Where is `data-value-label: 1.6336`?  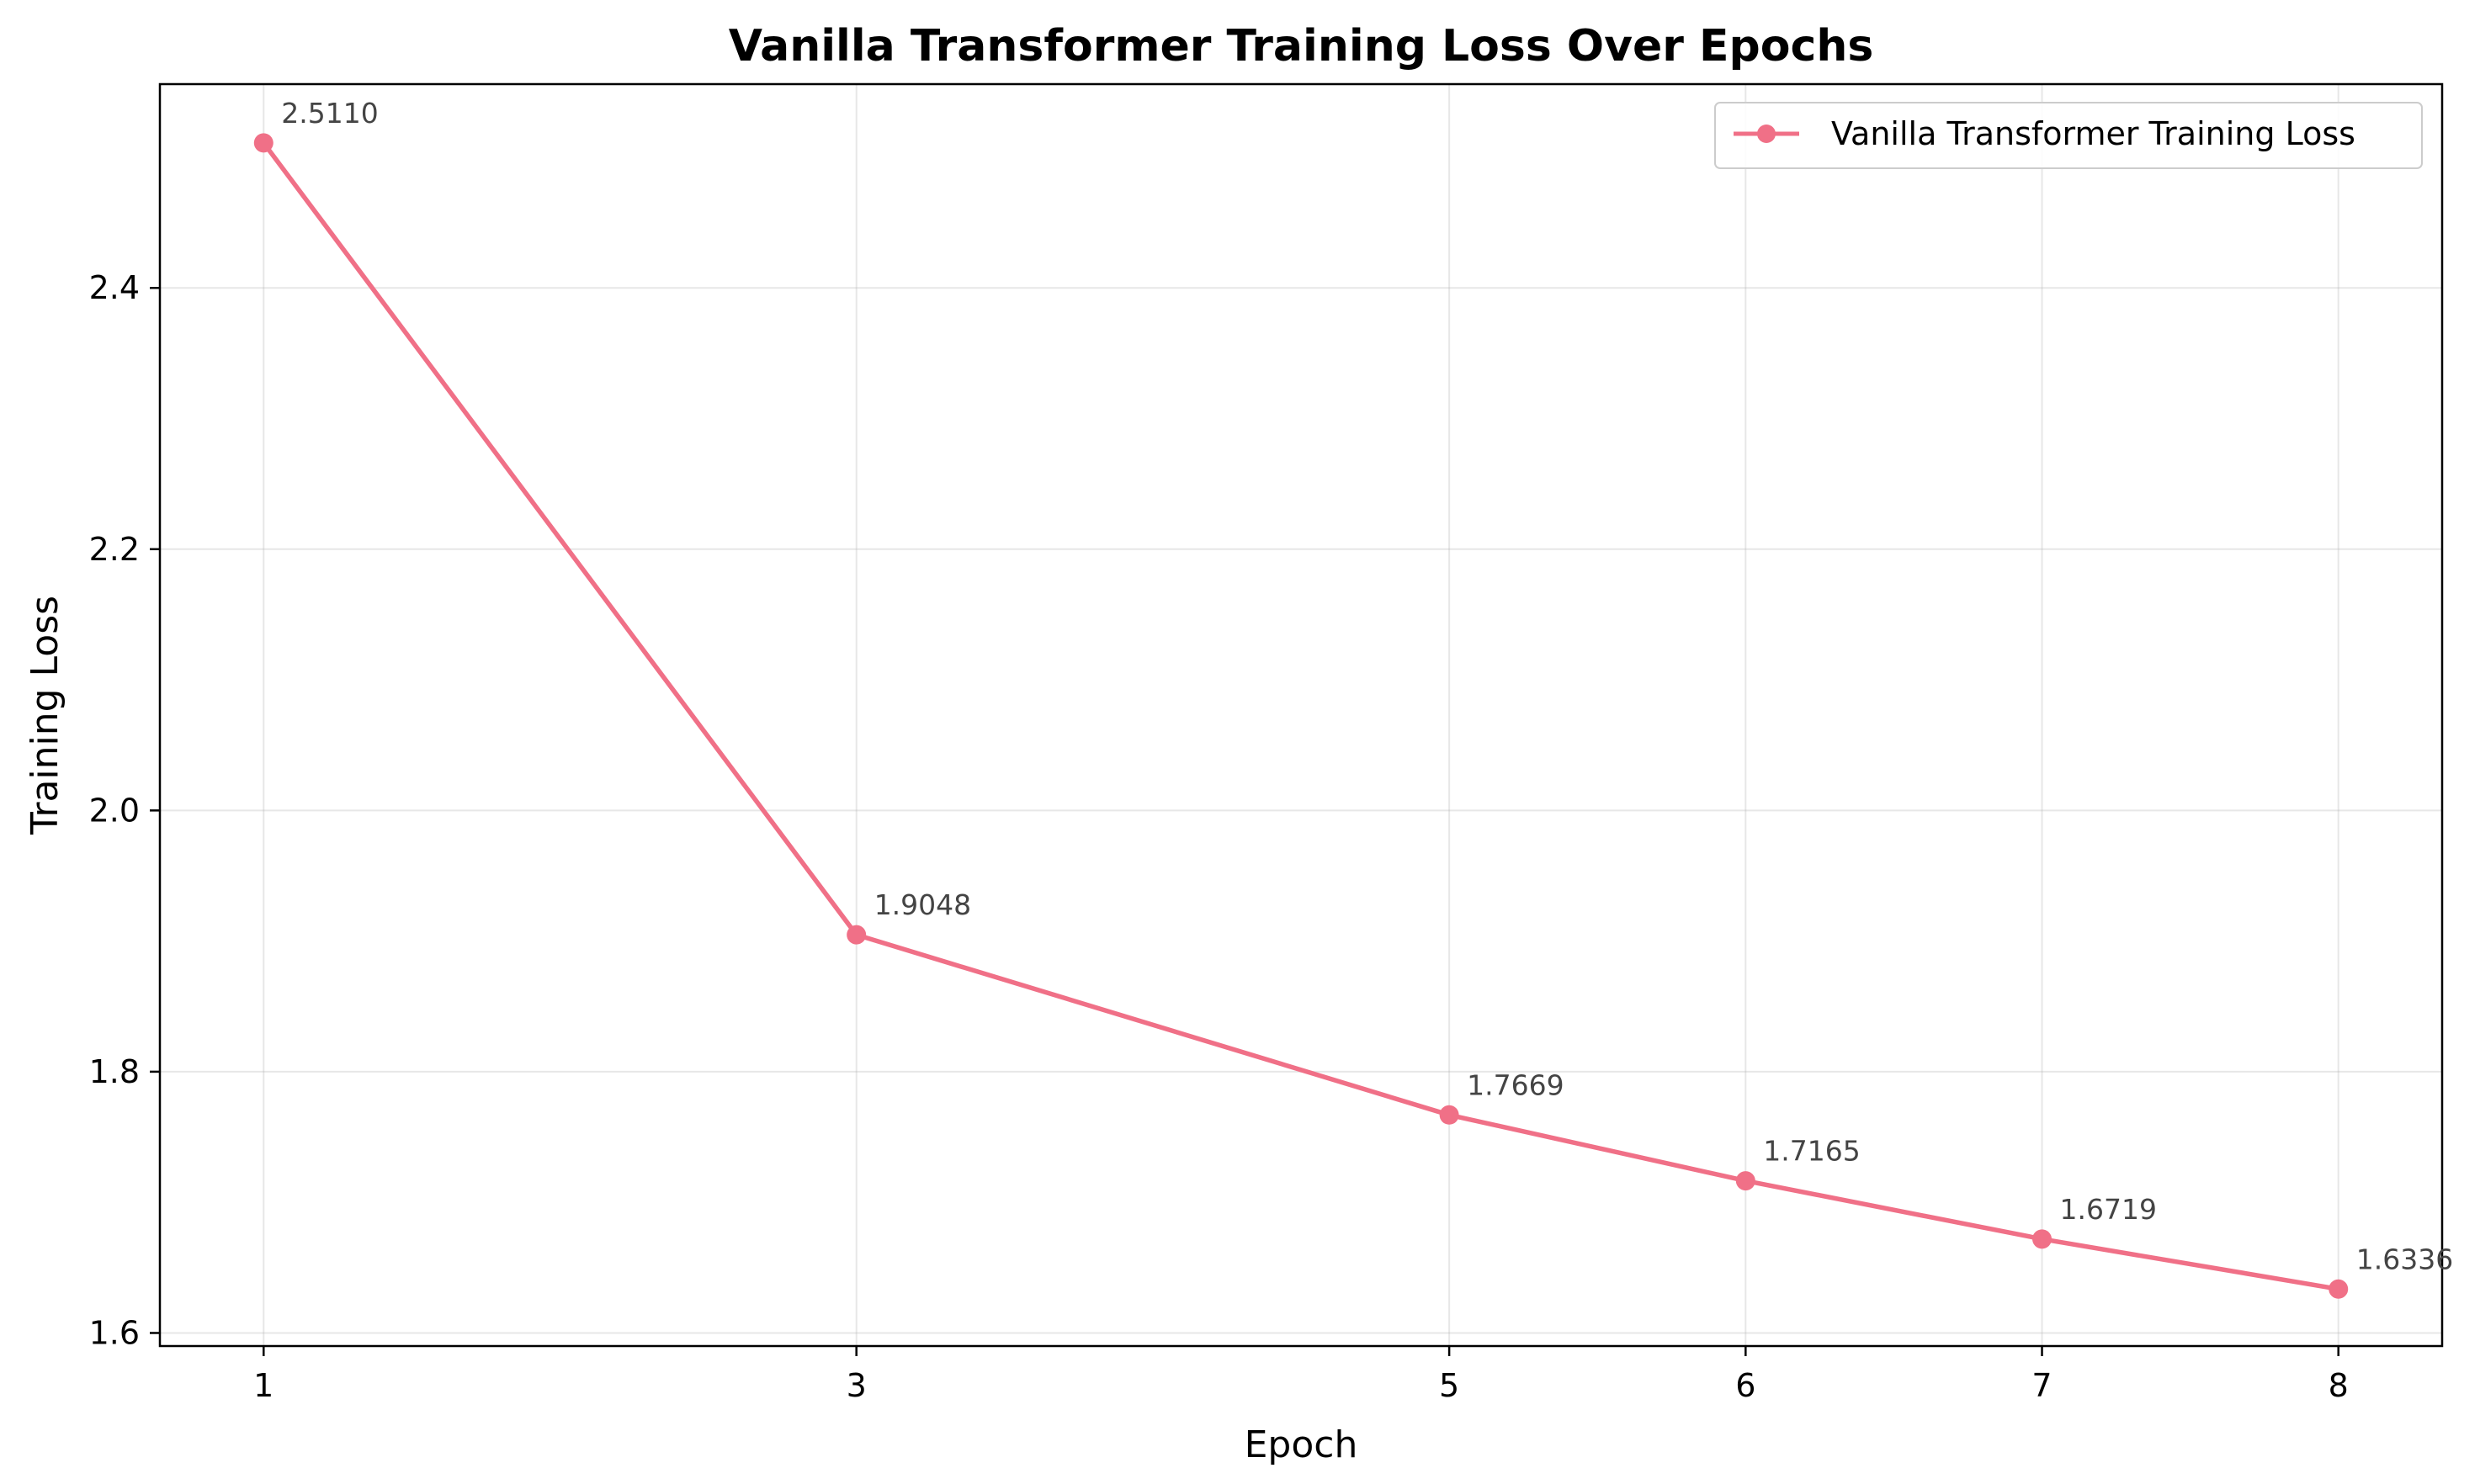 data-value-label: 1.6336 is located at coordinates (2404, 1259).